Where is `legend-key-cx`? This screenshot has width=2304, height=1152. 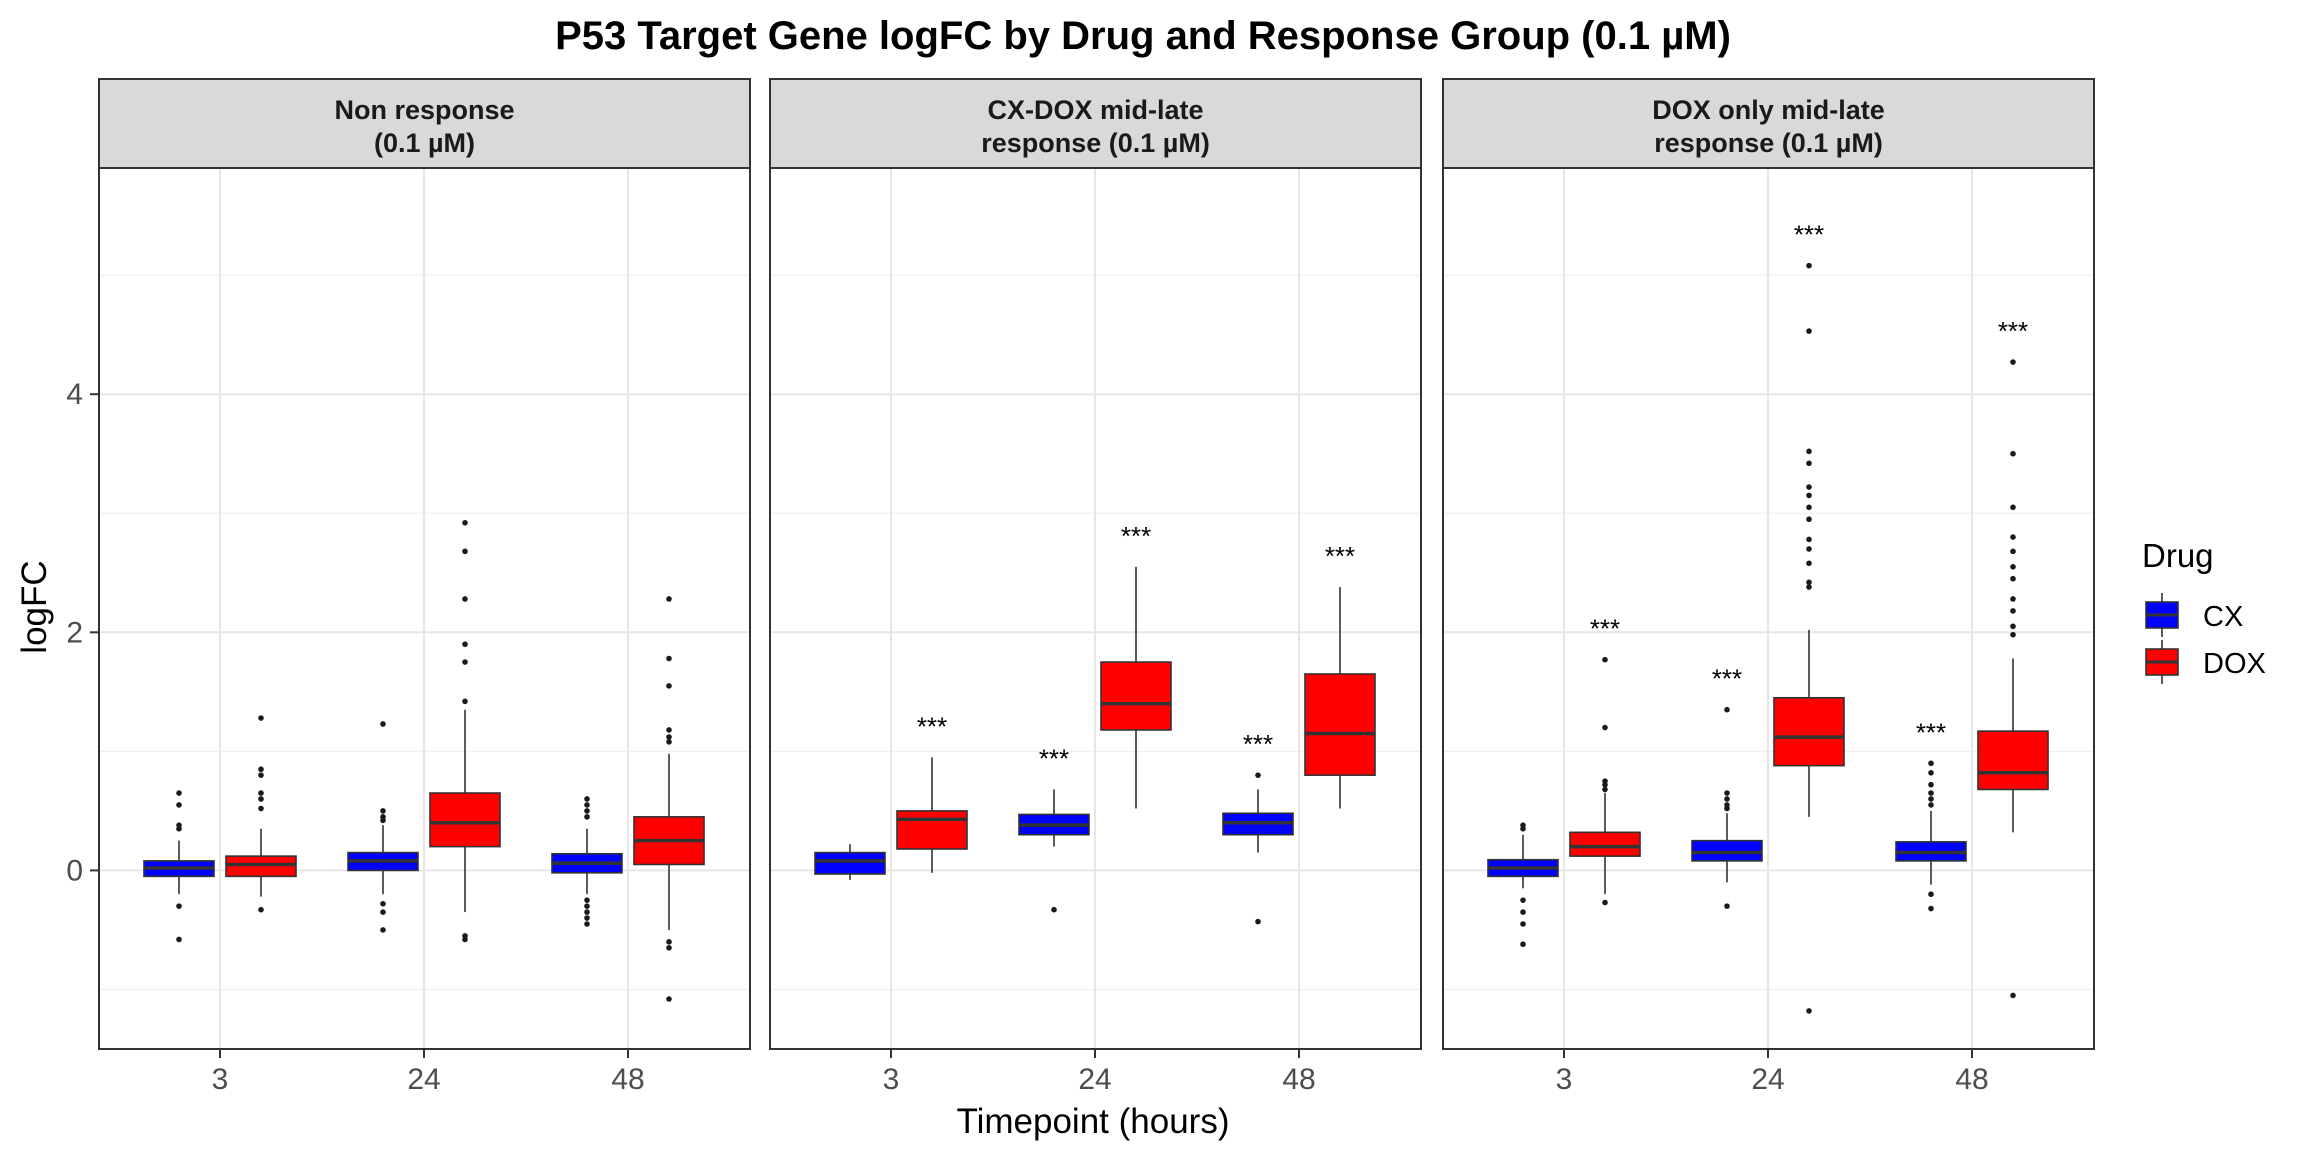
legend-key-cx is located at coordinates (2162, 615).